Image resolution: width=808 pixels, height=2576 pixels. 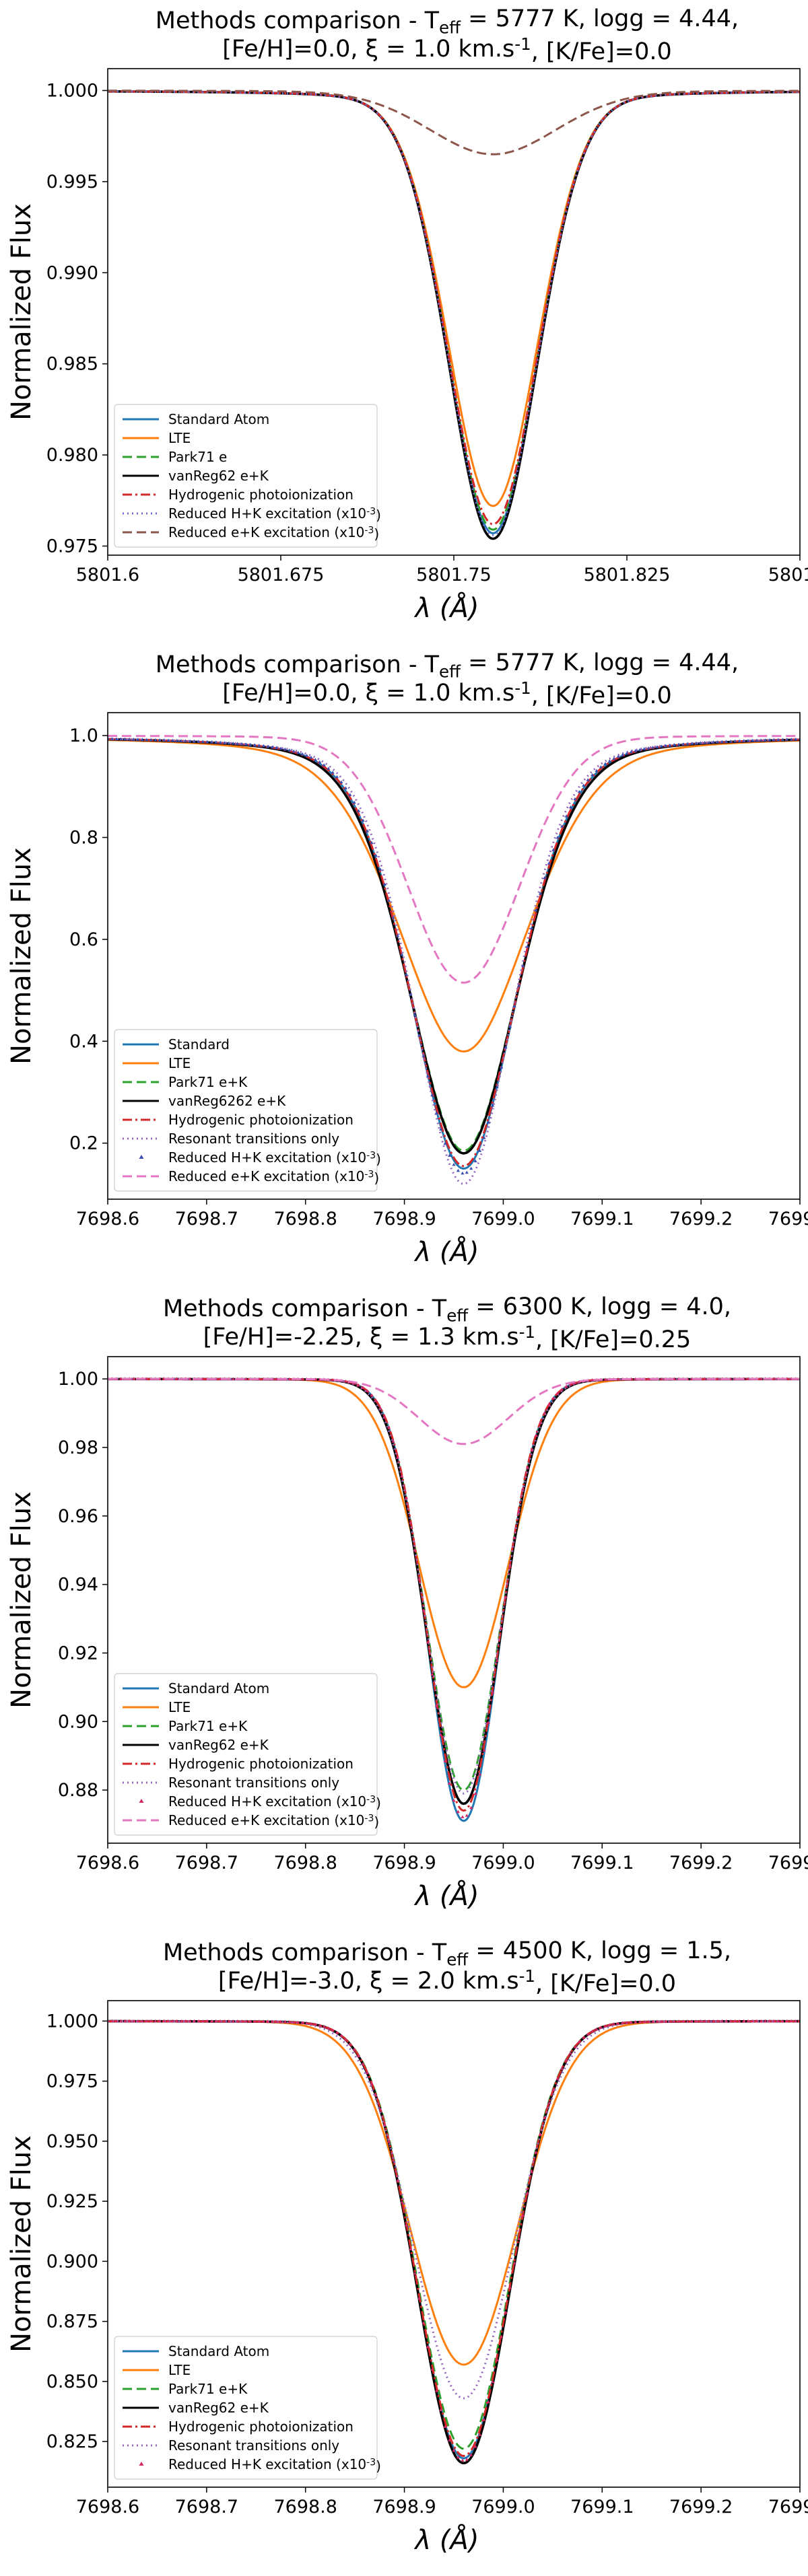 I want to click on chart-3-xlabel: λ (Å), so click(x=446, y=1896).